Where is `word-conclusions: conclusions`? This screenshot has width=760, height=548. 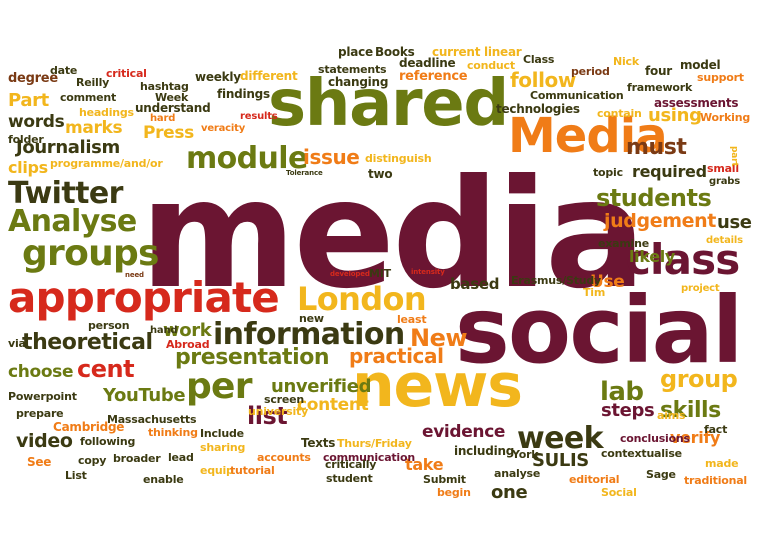 word-conclusions: conclusions is located at coordinates (655, 438).